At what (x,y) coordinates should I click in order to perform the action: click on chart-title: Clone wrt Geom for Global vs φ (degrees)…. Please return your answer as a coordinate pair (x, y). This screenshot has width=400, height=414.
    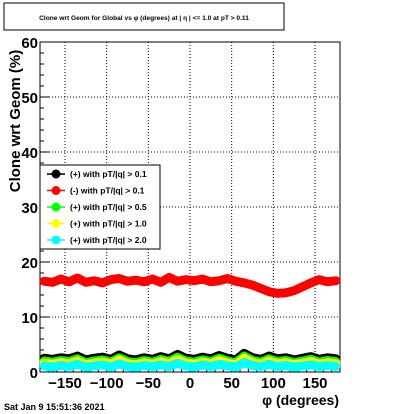
    Looking at the image, I should click on (144, 18).